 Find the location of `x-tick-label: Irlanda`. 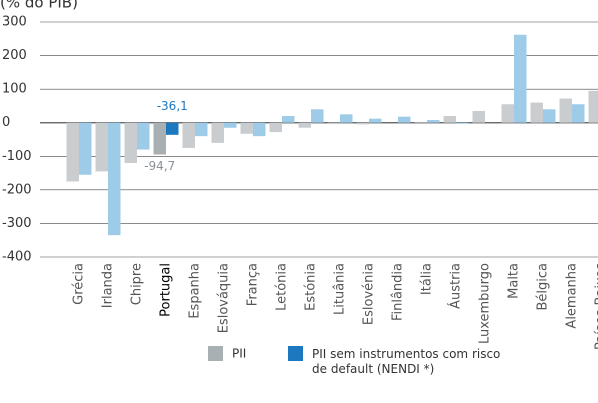

x-tick-label: Irlanda is located at coordinates (108, 285).